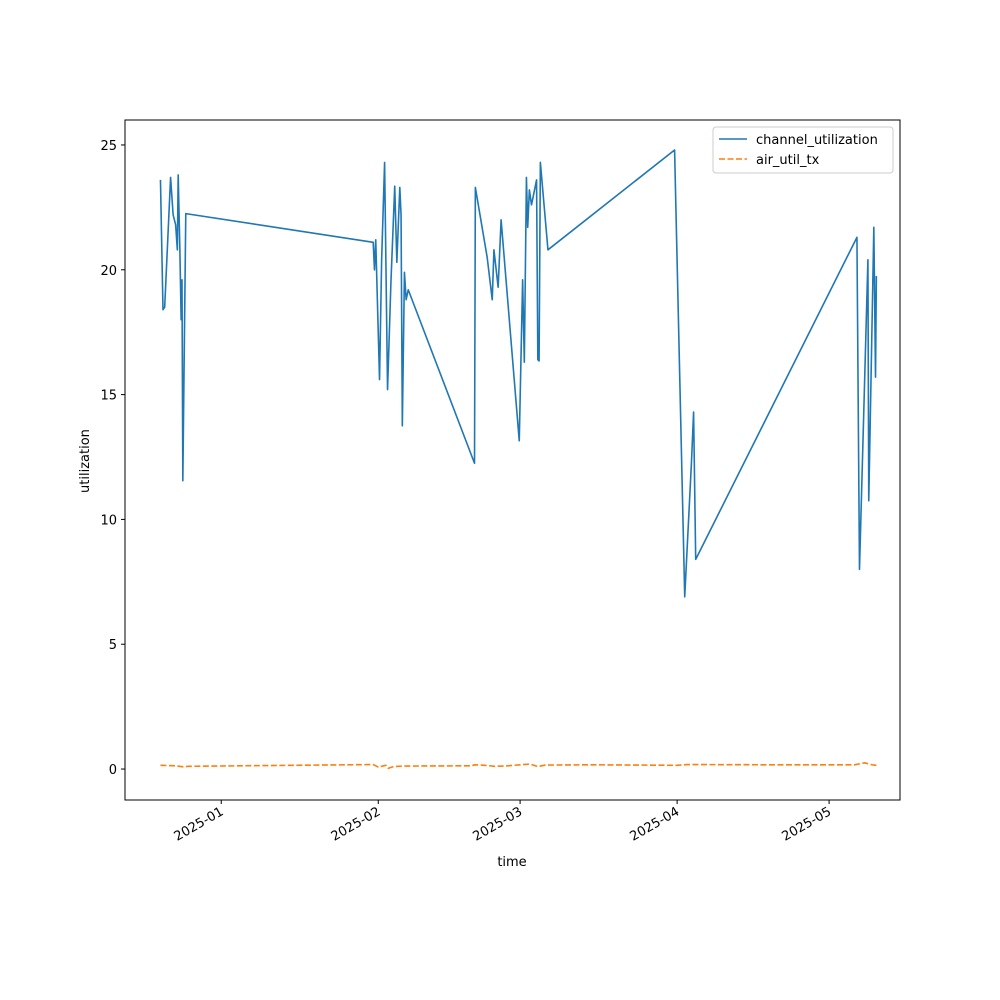 The image size is (1000, 1000). I want to click on y-tick-label: 5, so click(113, 645).